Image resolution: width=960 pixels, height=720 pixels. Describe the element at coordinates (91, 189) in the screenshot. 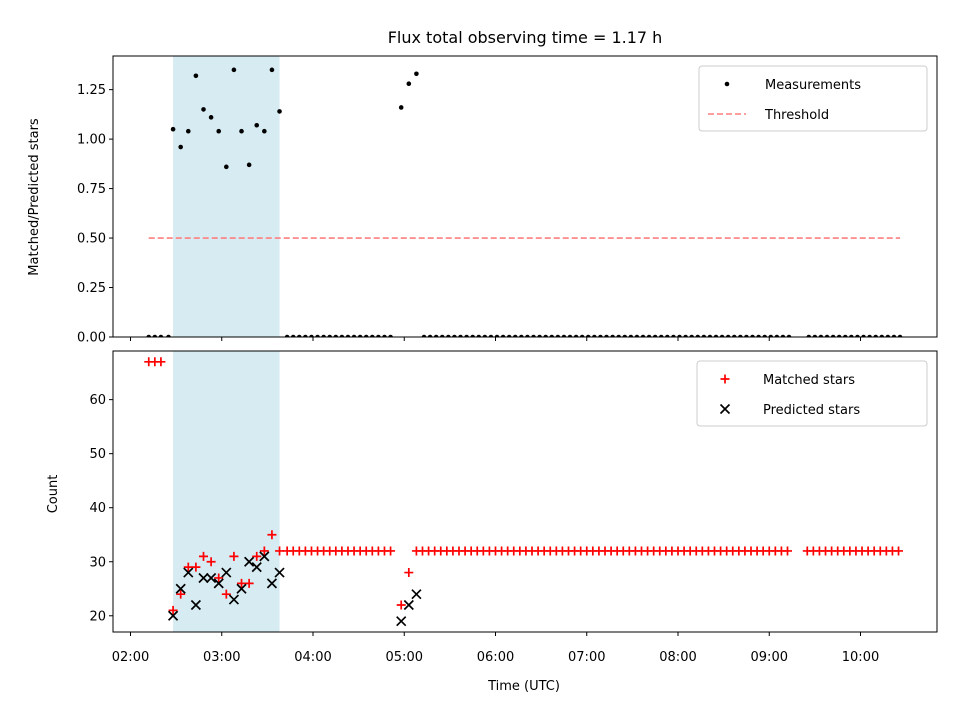

I see `top-y-tick-label: 0.75` at that location.